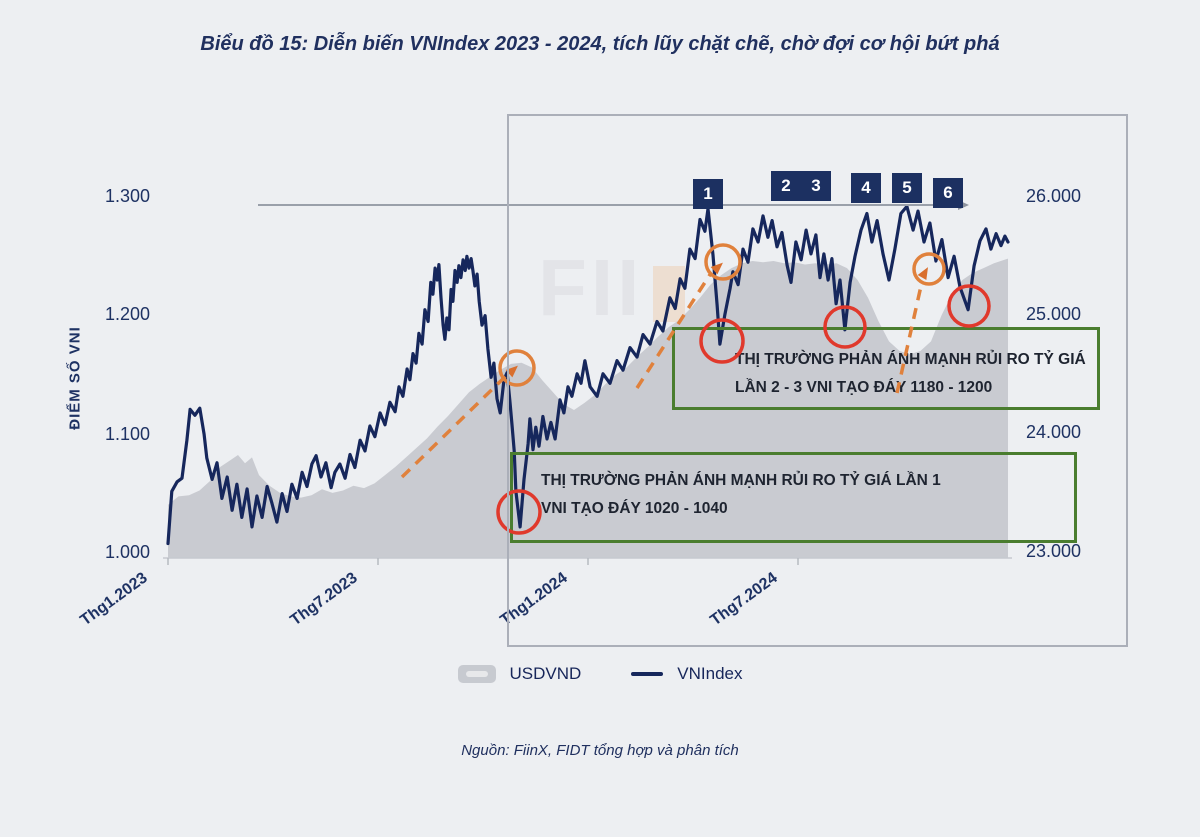  I want to click on event-flag-2: 2, so click(786, 186).